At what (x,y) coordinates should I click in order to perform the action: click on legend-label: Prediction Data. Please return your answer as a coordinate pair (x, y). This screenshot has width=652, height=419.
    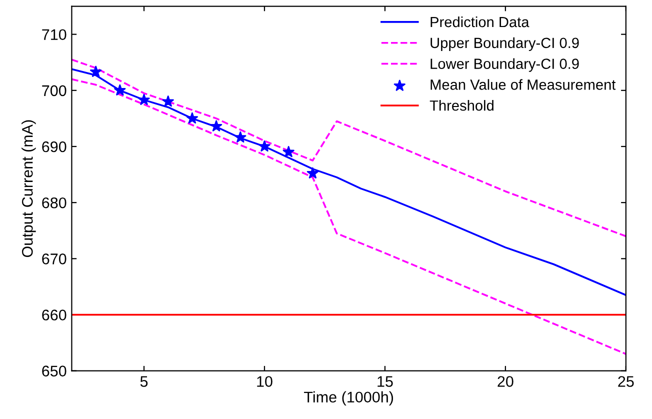
    Looking at the image, I should click on (480, 22).